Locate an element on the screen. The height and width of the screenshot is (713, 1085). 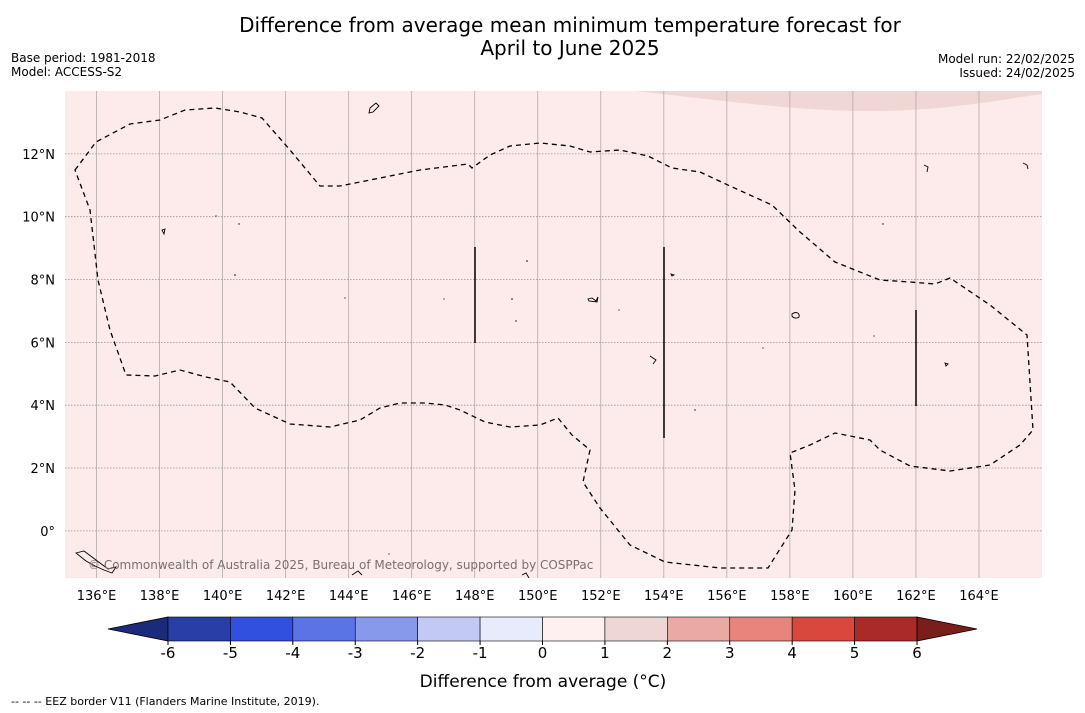
colorbar-tick-label: 0 is located at coordinates (543, 653).